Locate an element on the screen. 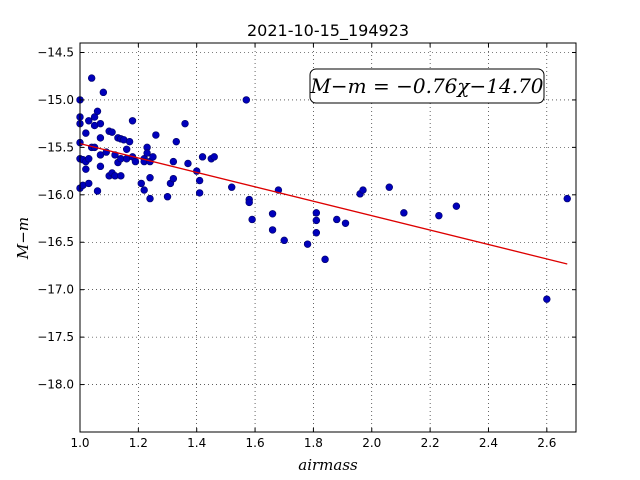  x-tick-labels: 1.0 1.2 1.4 1.6 1.8 2.0 2.2 2.4 2.6 is located at coordinates (313, 443).